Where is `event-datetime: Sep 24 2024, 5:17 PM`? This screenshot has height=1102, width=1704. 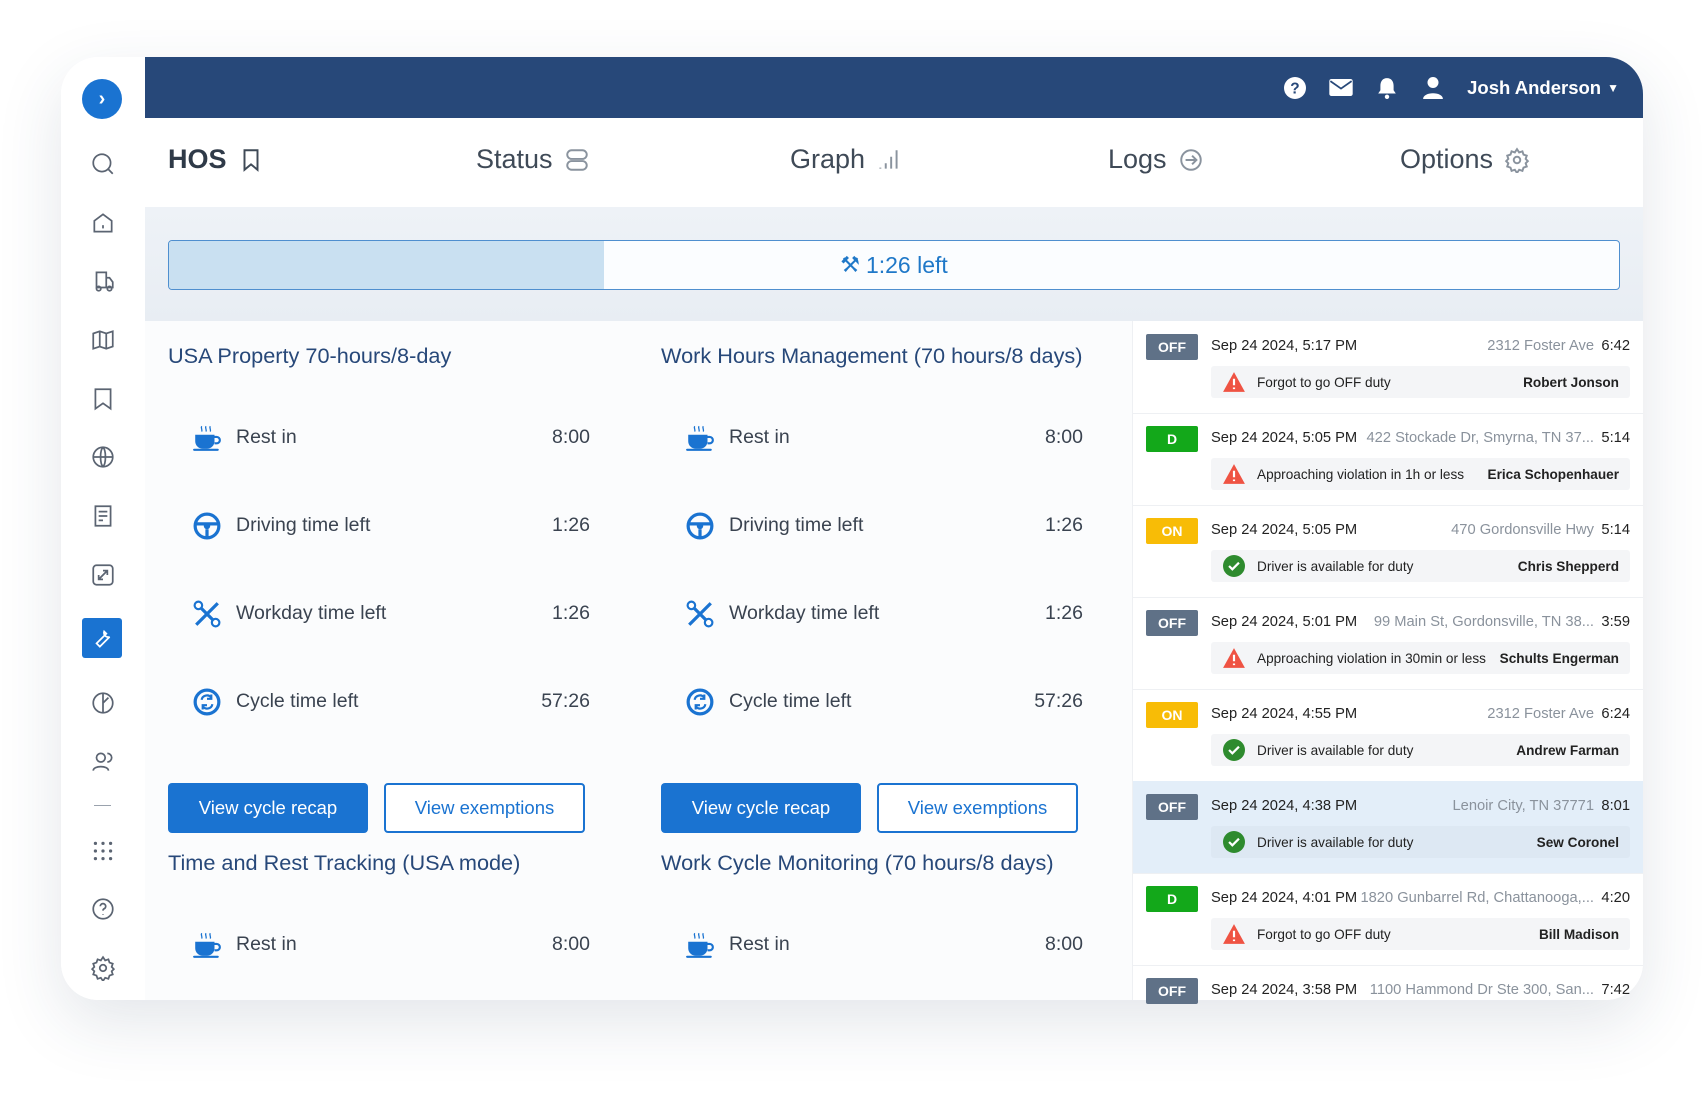 event-datetime: Sep 24 2024, 5:17 PM is located at coordinates (1284, 346).